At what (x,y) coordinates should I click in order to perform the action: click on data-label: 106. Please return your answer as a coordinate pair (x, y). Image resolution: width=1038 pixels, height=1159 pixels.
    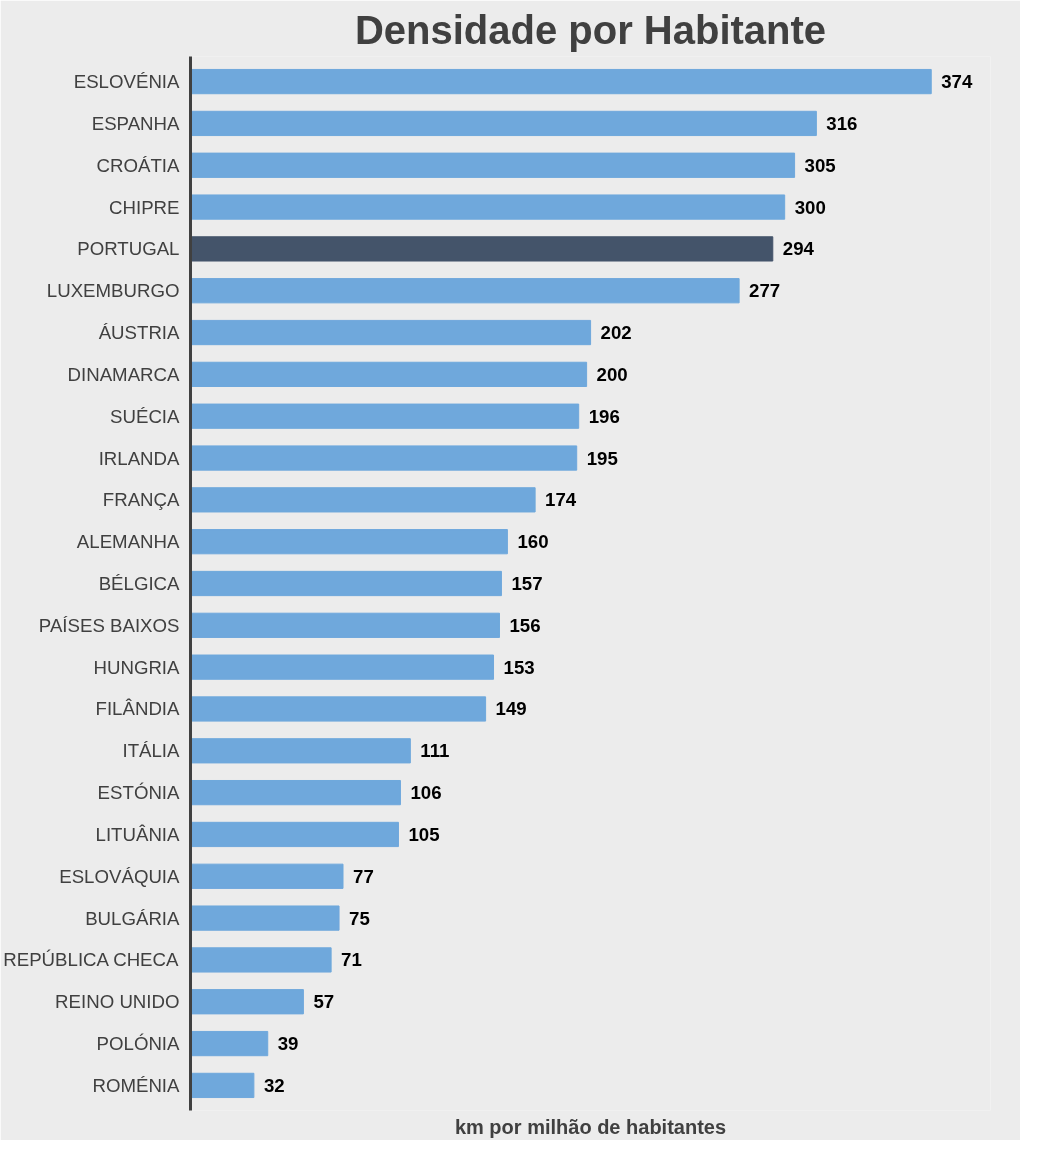
    Looking at the image, I should click on (426, 793).